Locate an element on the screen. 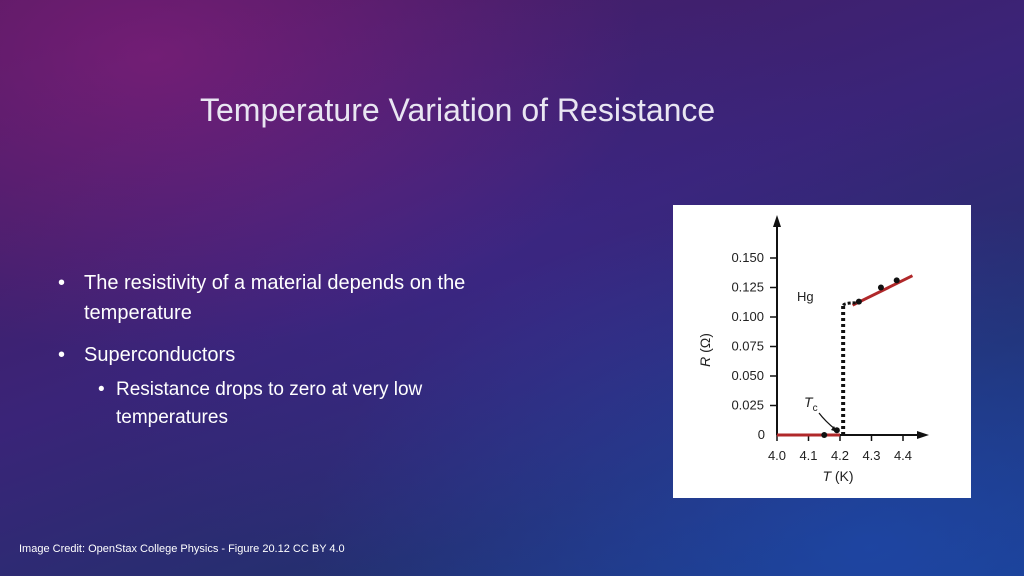 This screenshot has height=576, width=1024. y-tick-label: 0 is located at coordinates (761, 434).